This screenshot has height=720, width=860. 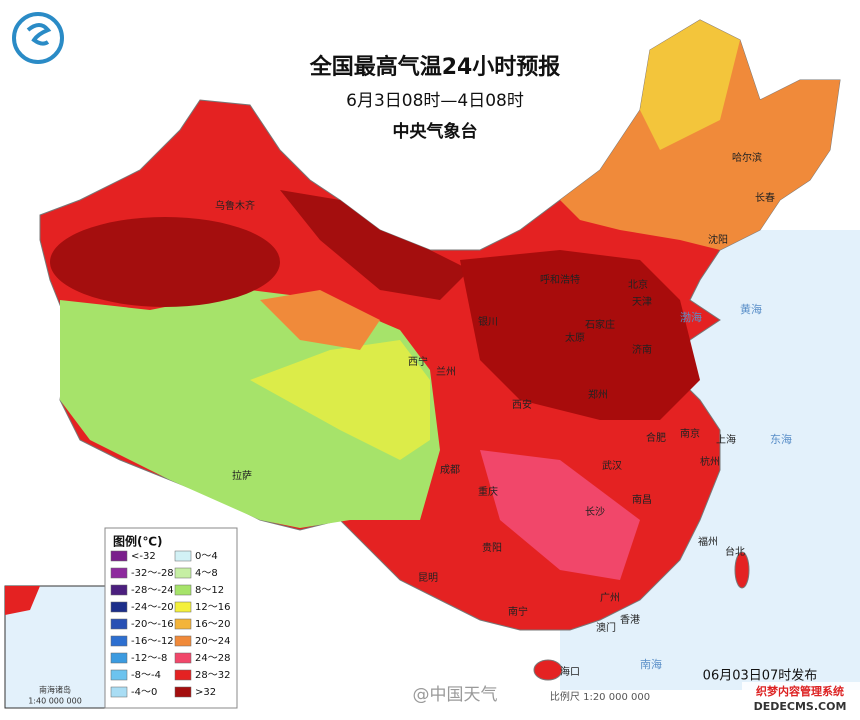 I want to click on legend-label: -32～-28, so click(x=152, y=573).